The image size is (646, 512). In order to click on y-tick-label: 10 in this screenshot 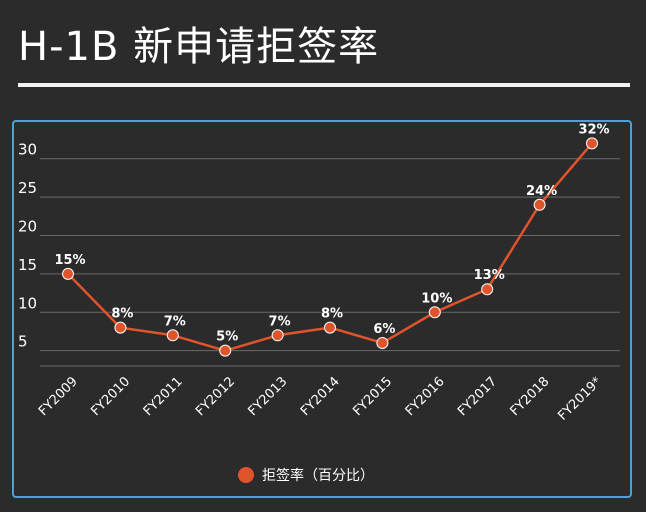, I will do `click(27, 303)`.